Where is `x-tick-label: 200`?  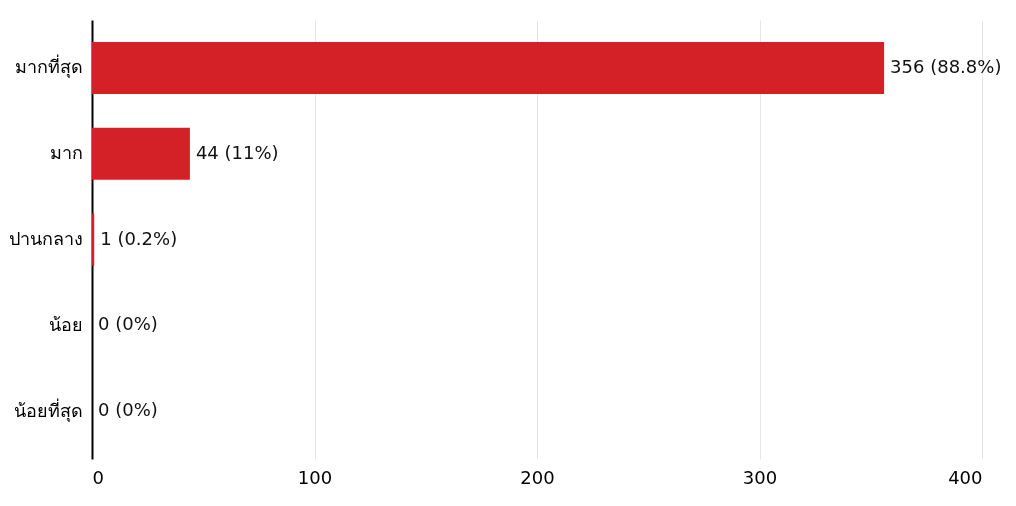
x-tick-label: 200 is located at coordinates (537, 477).